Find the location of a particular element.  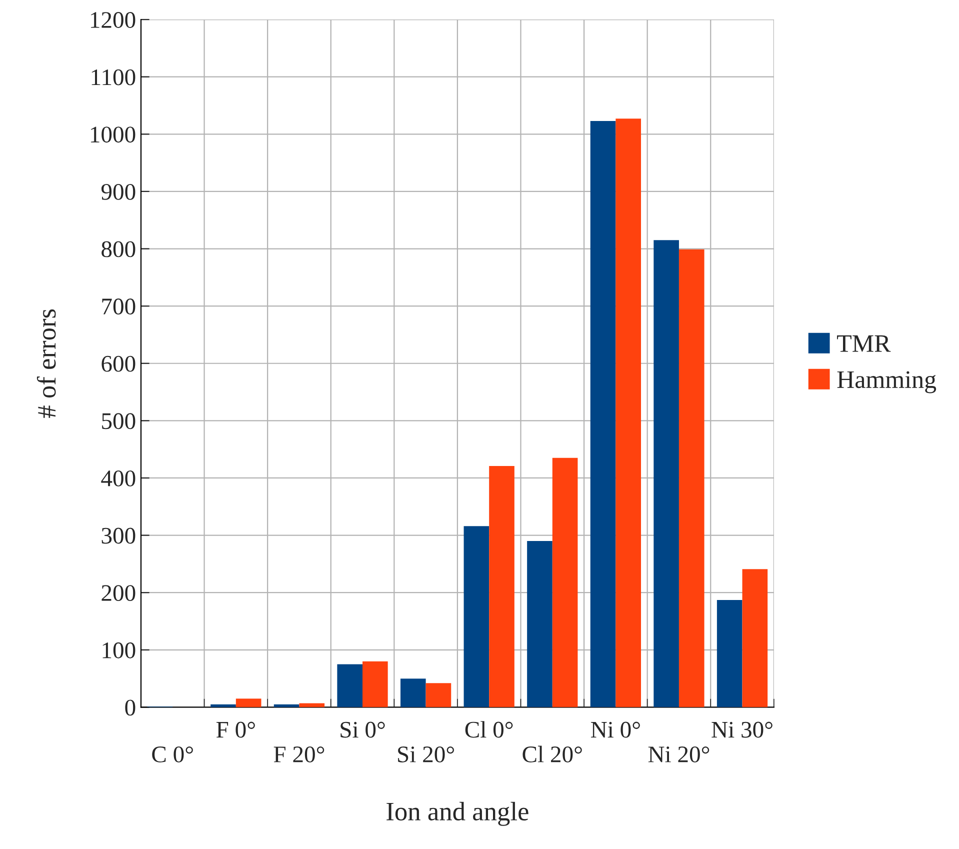

y-tick-label: 900 is located at coordinates (118, 192).